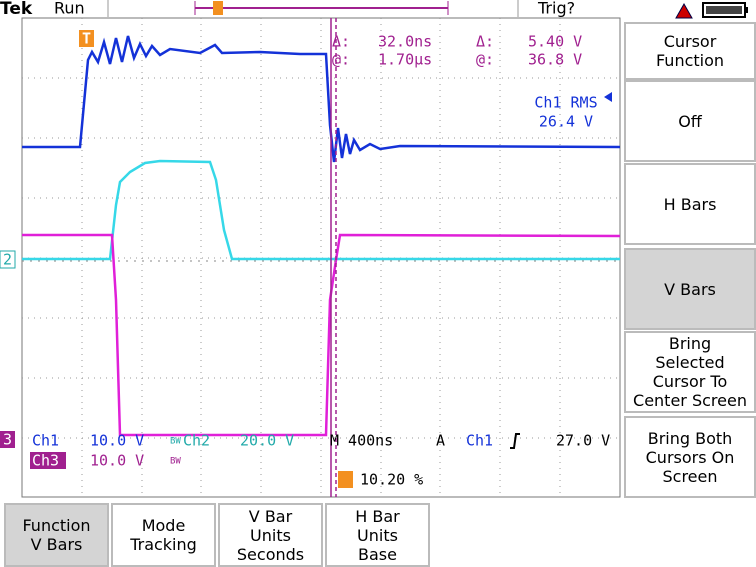  I want to click on button-text: Screen, so click(690, 476).